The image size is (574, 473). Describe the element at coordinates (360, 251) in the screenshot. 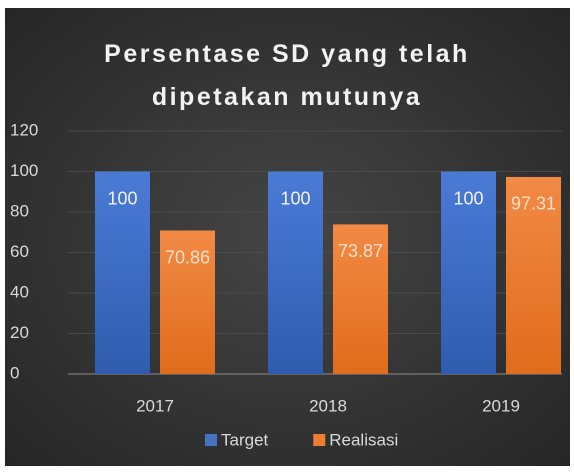

I see `data-label: 73.87` at that location.